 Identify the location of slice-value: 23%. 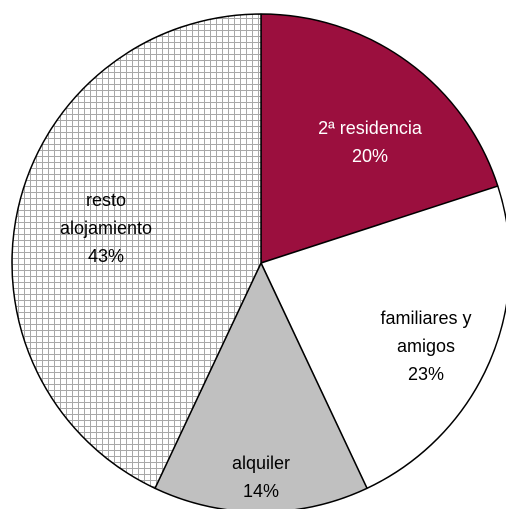
(426, 374).